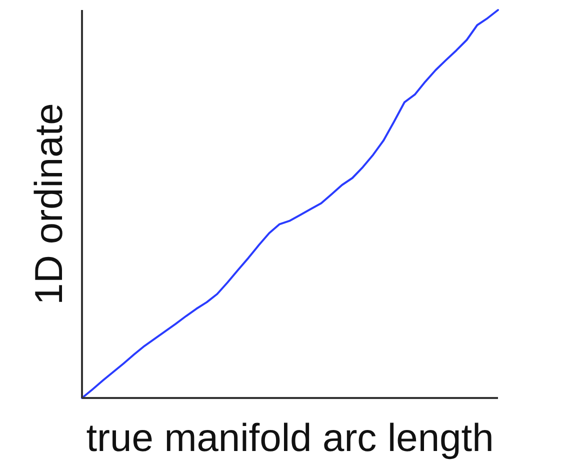 This screenshot has width=564, height=466. Describe the element at coordinates (49, 204) in the screenshot. I see `y-axis-title: 1D ordinate` at that location.